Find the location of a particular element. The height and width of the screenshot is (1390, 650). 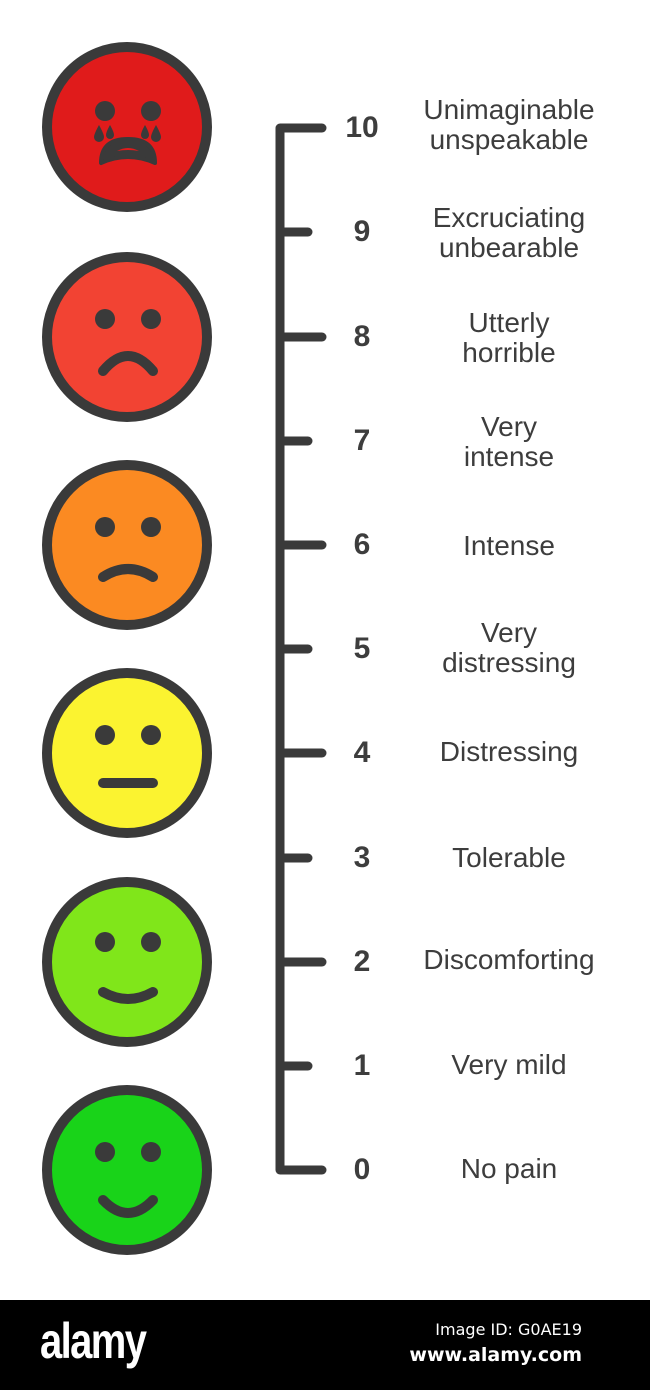

scale-label-3: Tolerable is located at coordinates (509, 857).